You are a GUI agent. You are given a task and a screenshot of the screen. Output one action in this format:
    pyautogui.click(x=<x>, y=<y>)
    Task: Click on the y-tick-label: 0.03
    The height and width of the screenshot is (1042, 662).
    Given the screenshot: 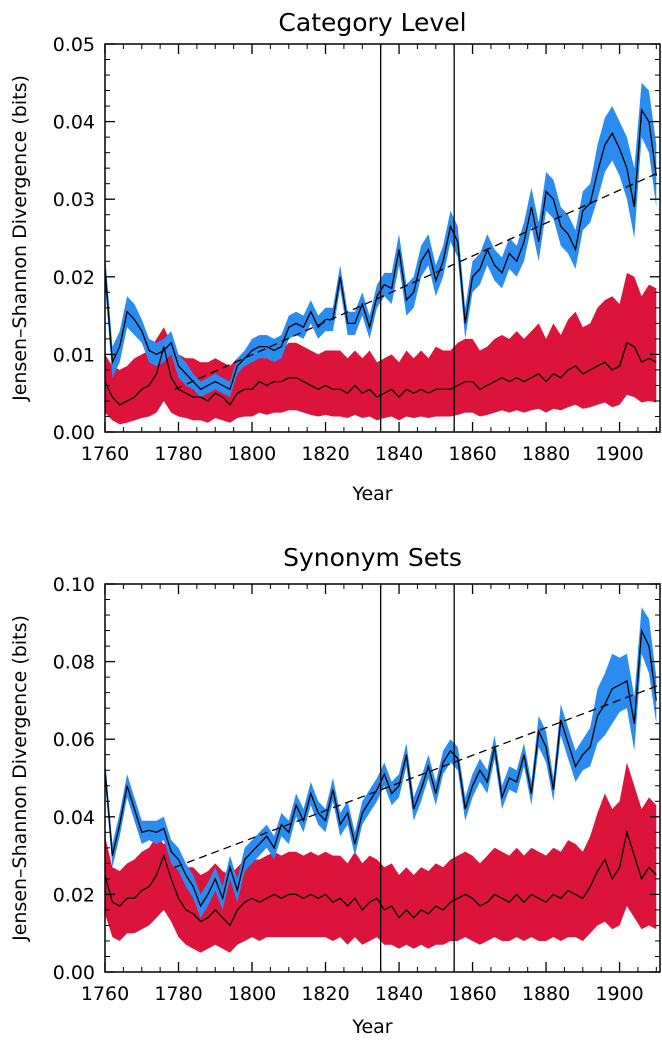 What is the action you would take?
    pyautogui.click(x=74, y=200)
    